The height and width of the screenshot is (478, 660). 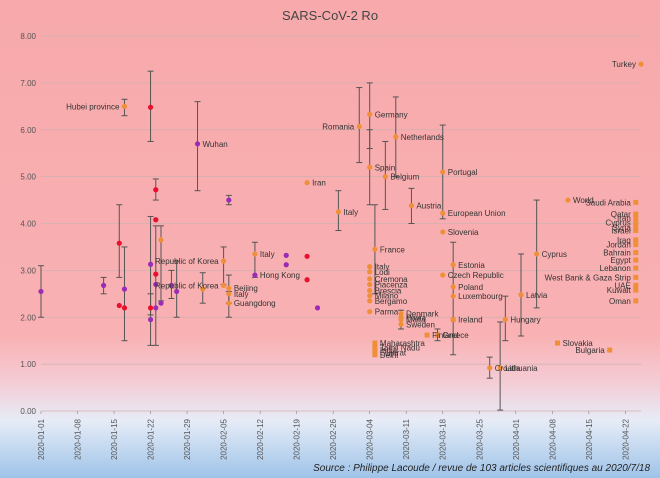 What do you see at coordinates (389, 355) in the screenshot?
I see `point-label: Delhi` at bounding box center [389, 355].